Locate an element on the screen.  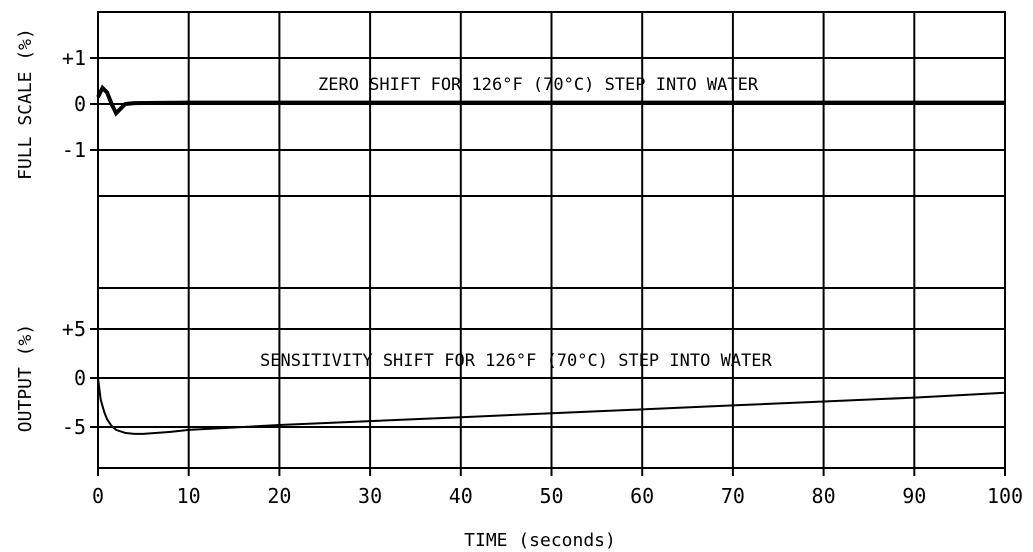
x-tick-label: 100 is located at coordinates (1005, 496).